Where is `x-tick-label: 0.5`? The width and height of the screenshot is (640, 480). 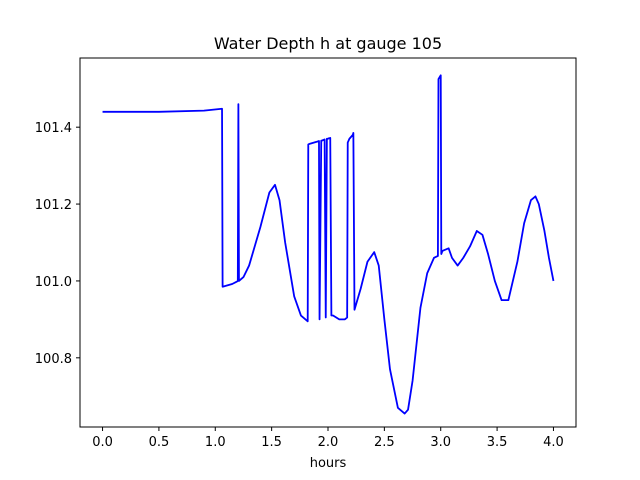 x-tick-label: 0.5 is located at coordinates (159, 442).